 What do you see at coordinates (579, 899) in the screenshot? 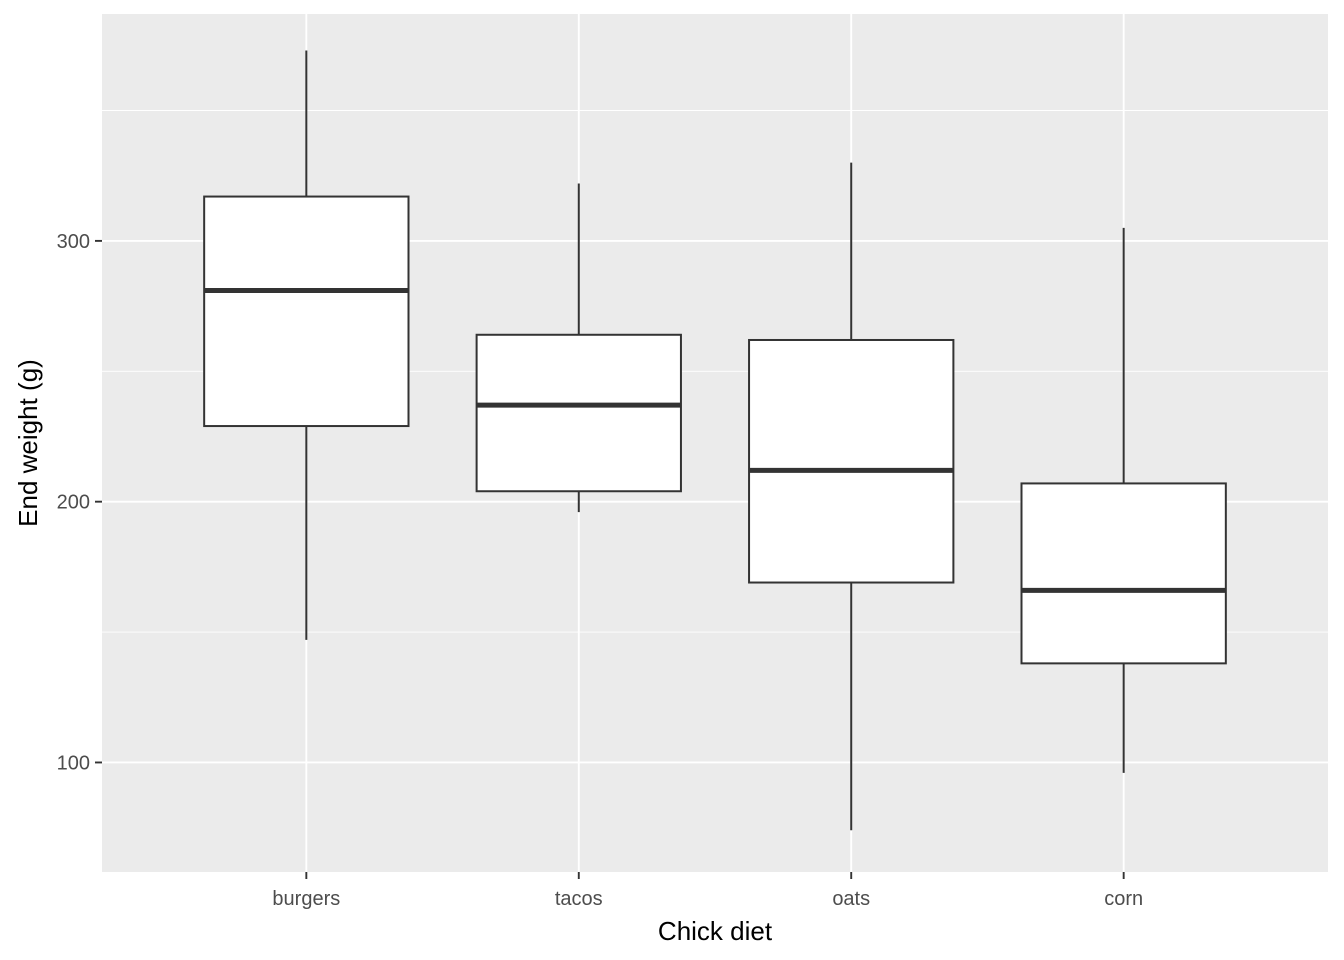
I see `x-tick-label-tacos: tacos` at bounding box center [579, 899].